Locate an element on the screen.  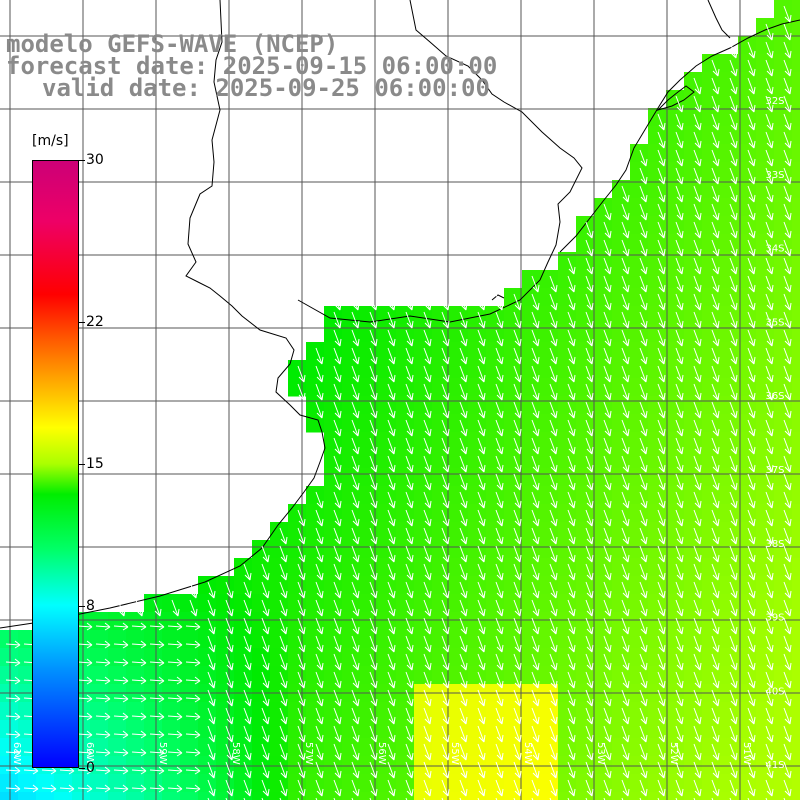
lon-label: 58W is located at coordinates (235, 753).